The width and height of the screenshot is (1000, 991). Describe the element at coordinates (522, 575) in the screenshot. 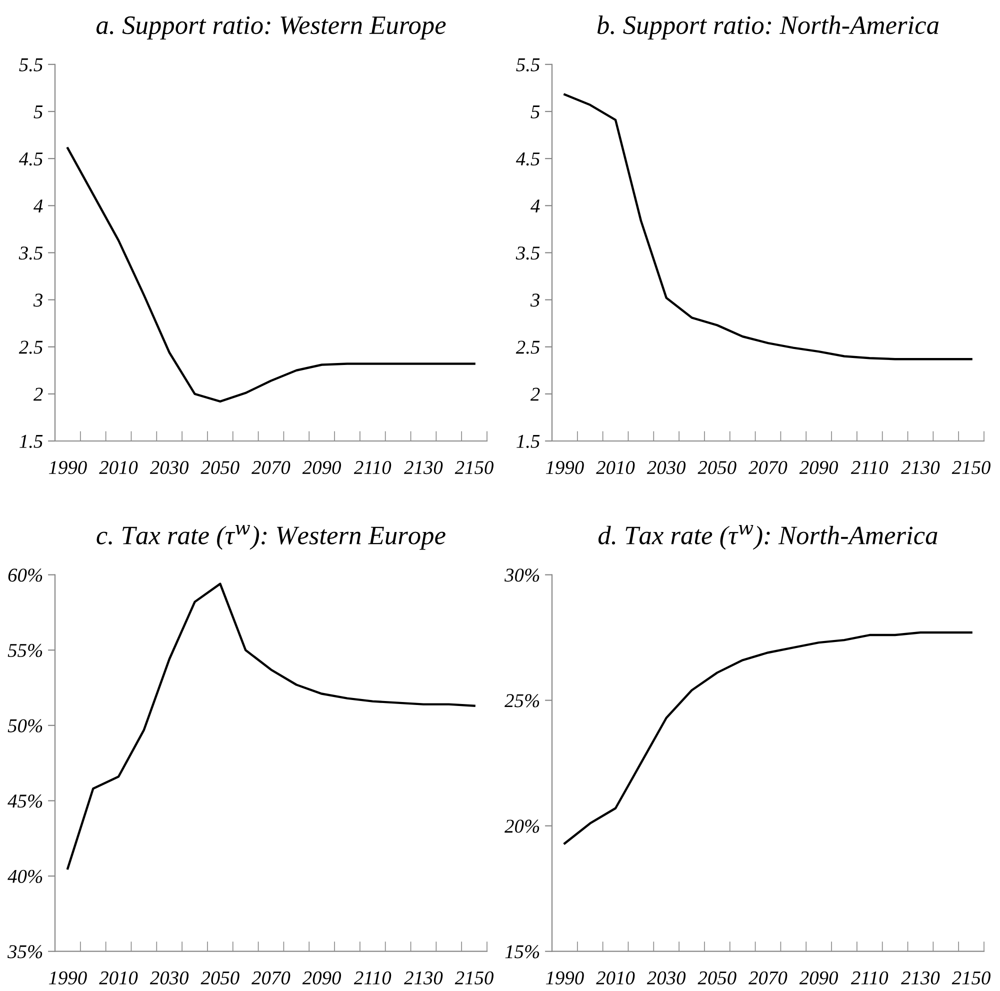

I see `y-tick-label: 30%` at that location.